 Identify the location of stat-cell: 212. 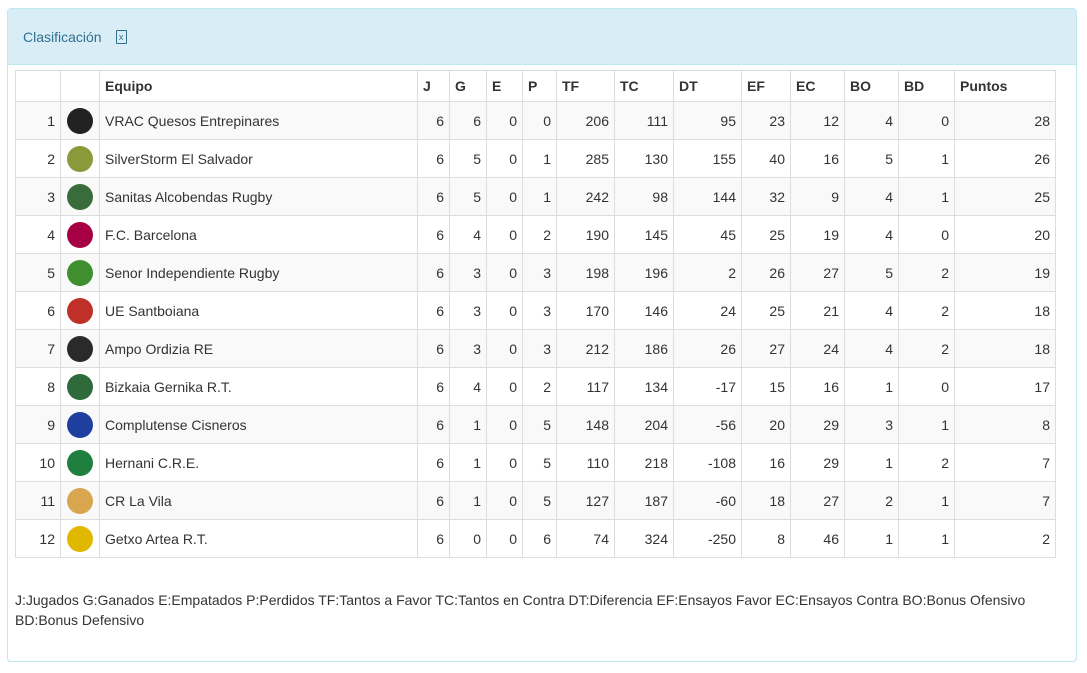
(585, 348).